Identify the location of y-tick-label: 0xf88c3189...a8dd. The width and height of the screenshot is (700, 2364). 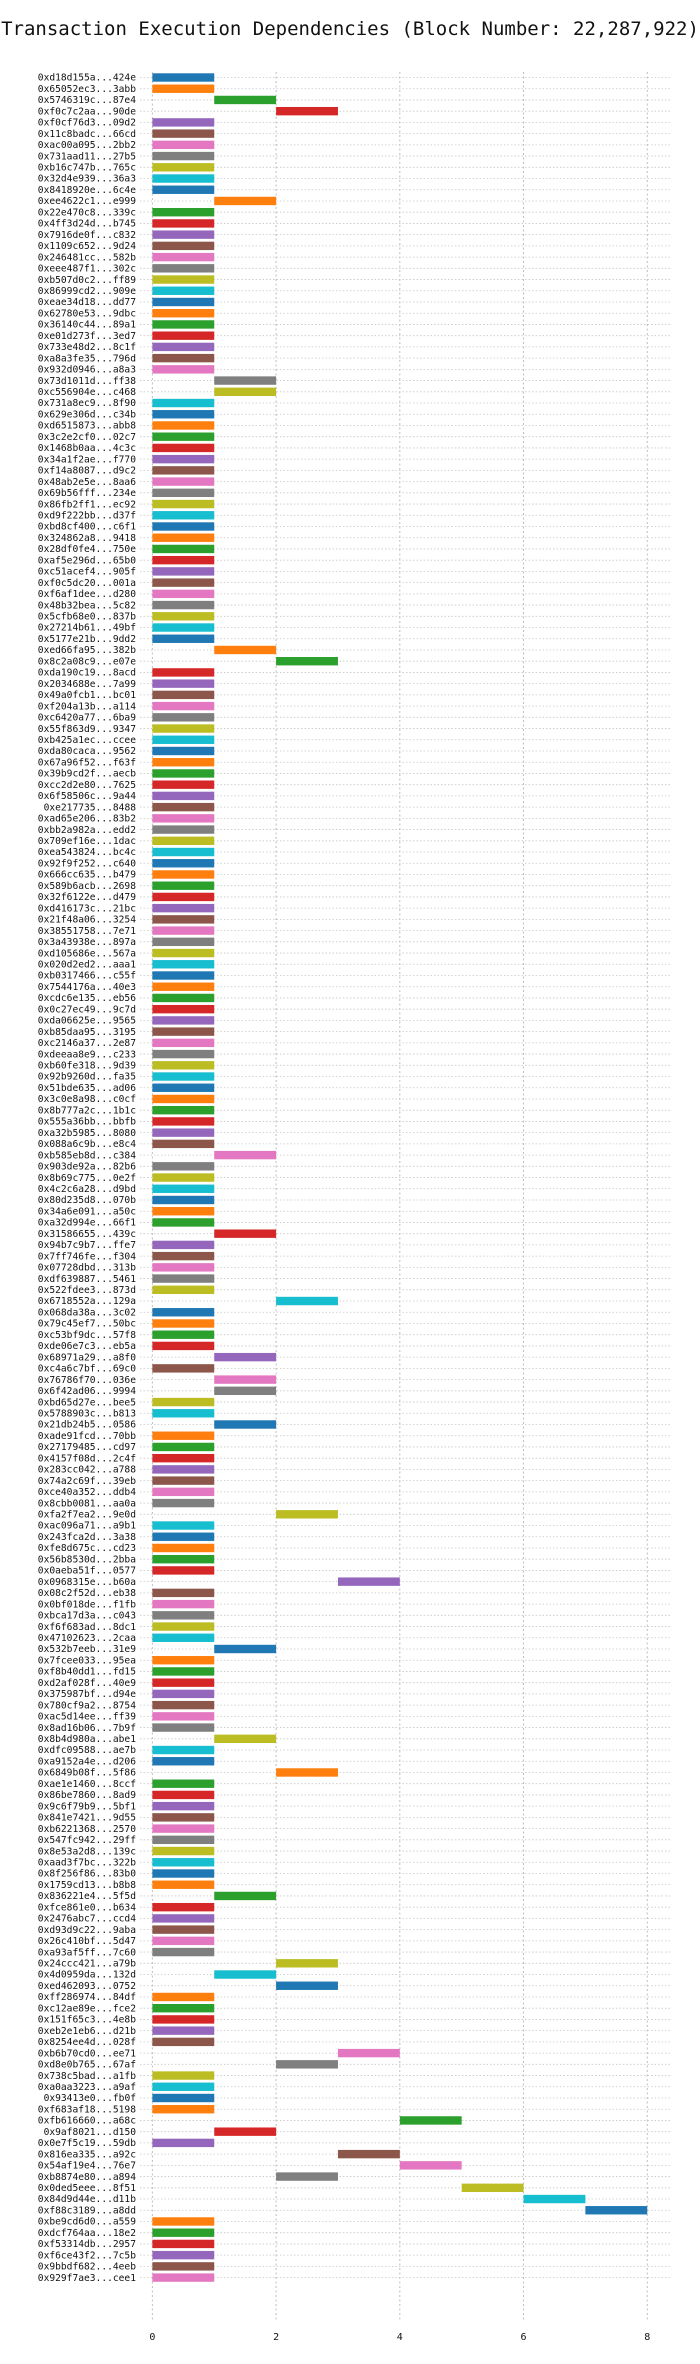
(87, 2210).